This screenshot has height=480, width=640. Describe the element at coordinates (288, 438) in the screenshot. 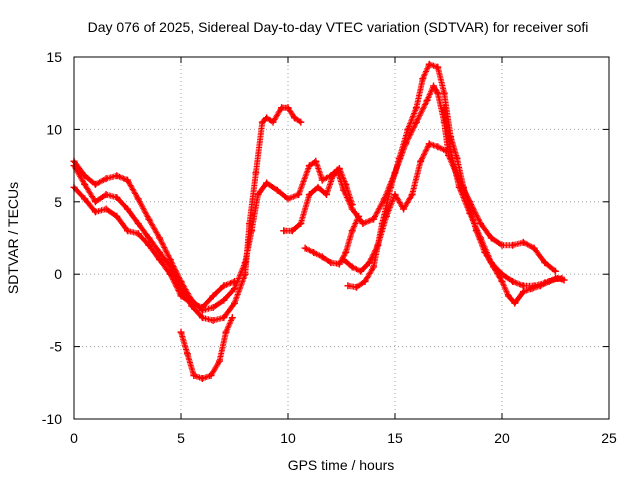

I see `x-tick-label: 10` at that location.